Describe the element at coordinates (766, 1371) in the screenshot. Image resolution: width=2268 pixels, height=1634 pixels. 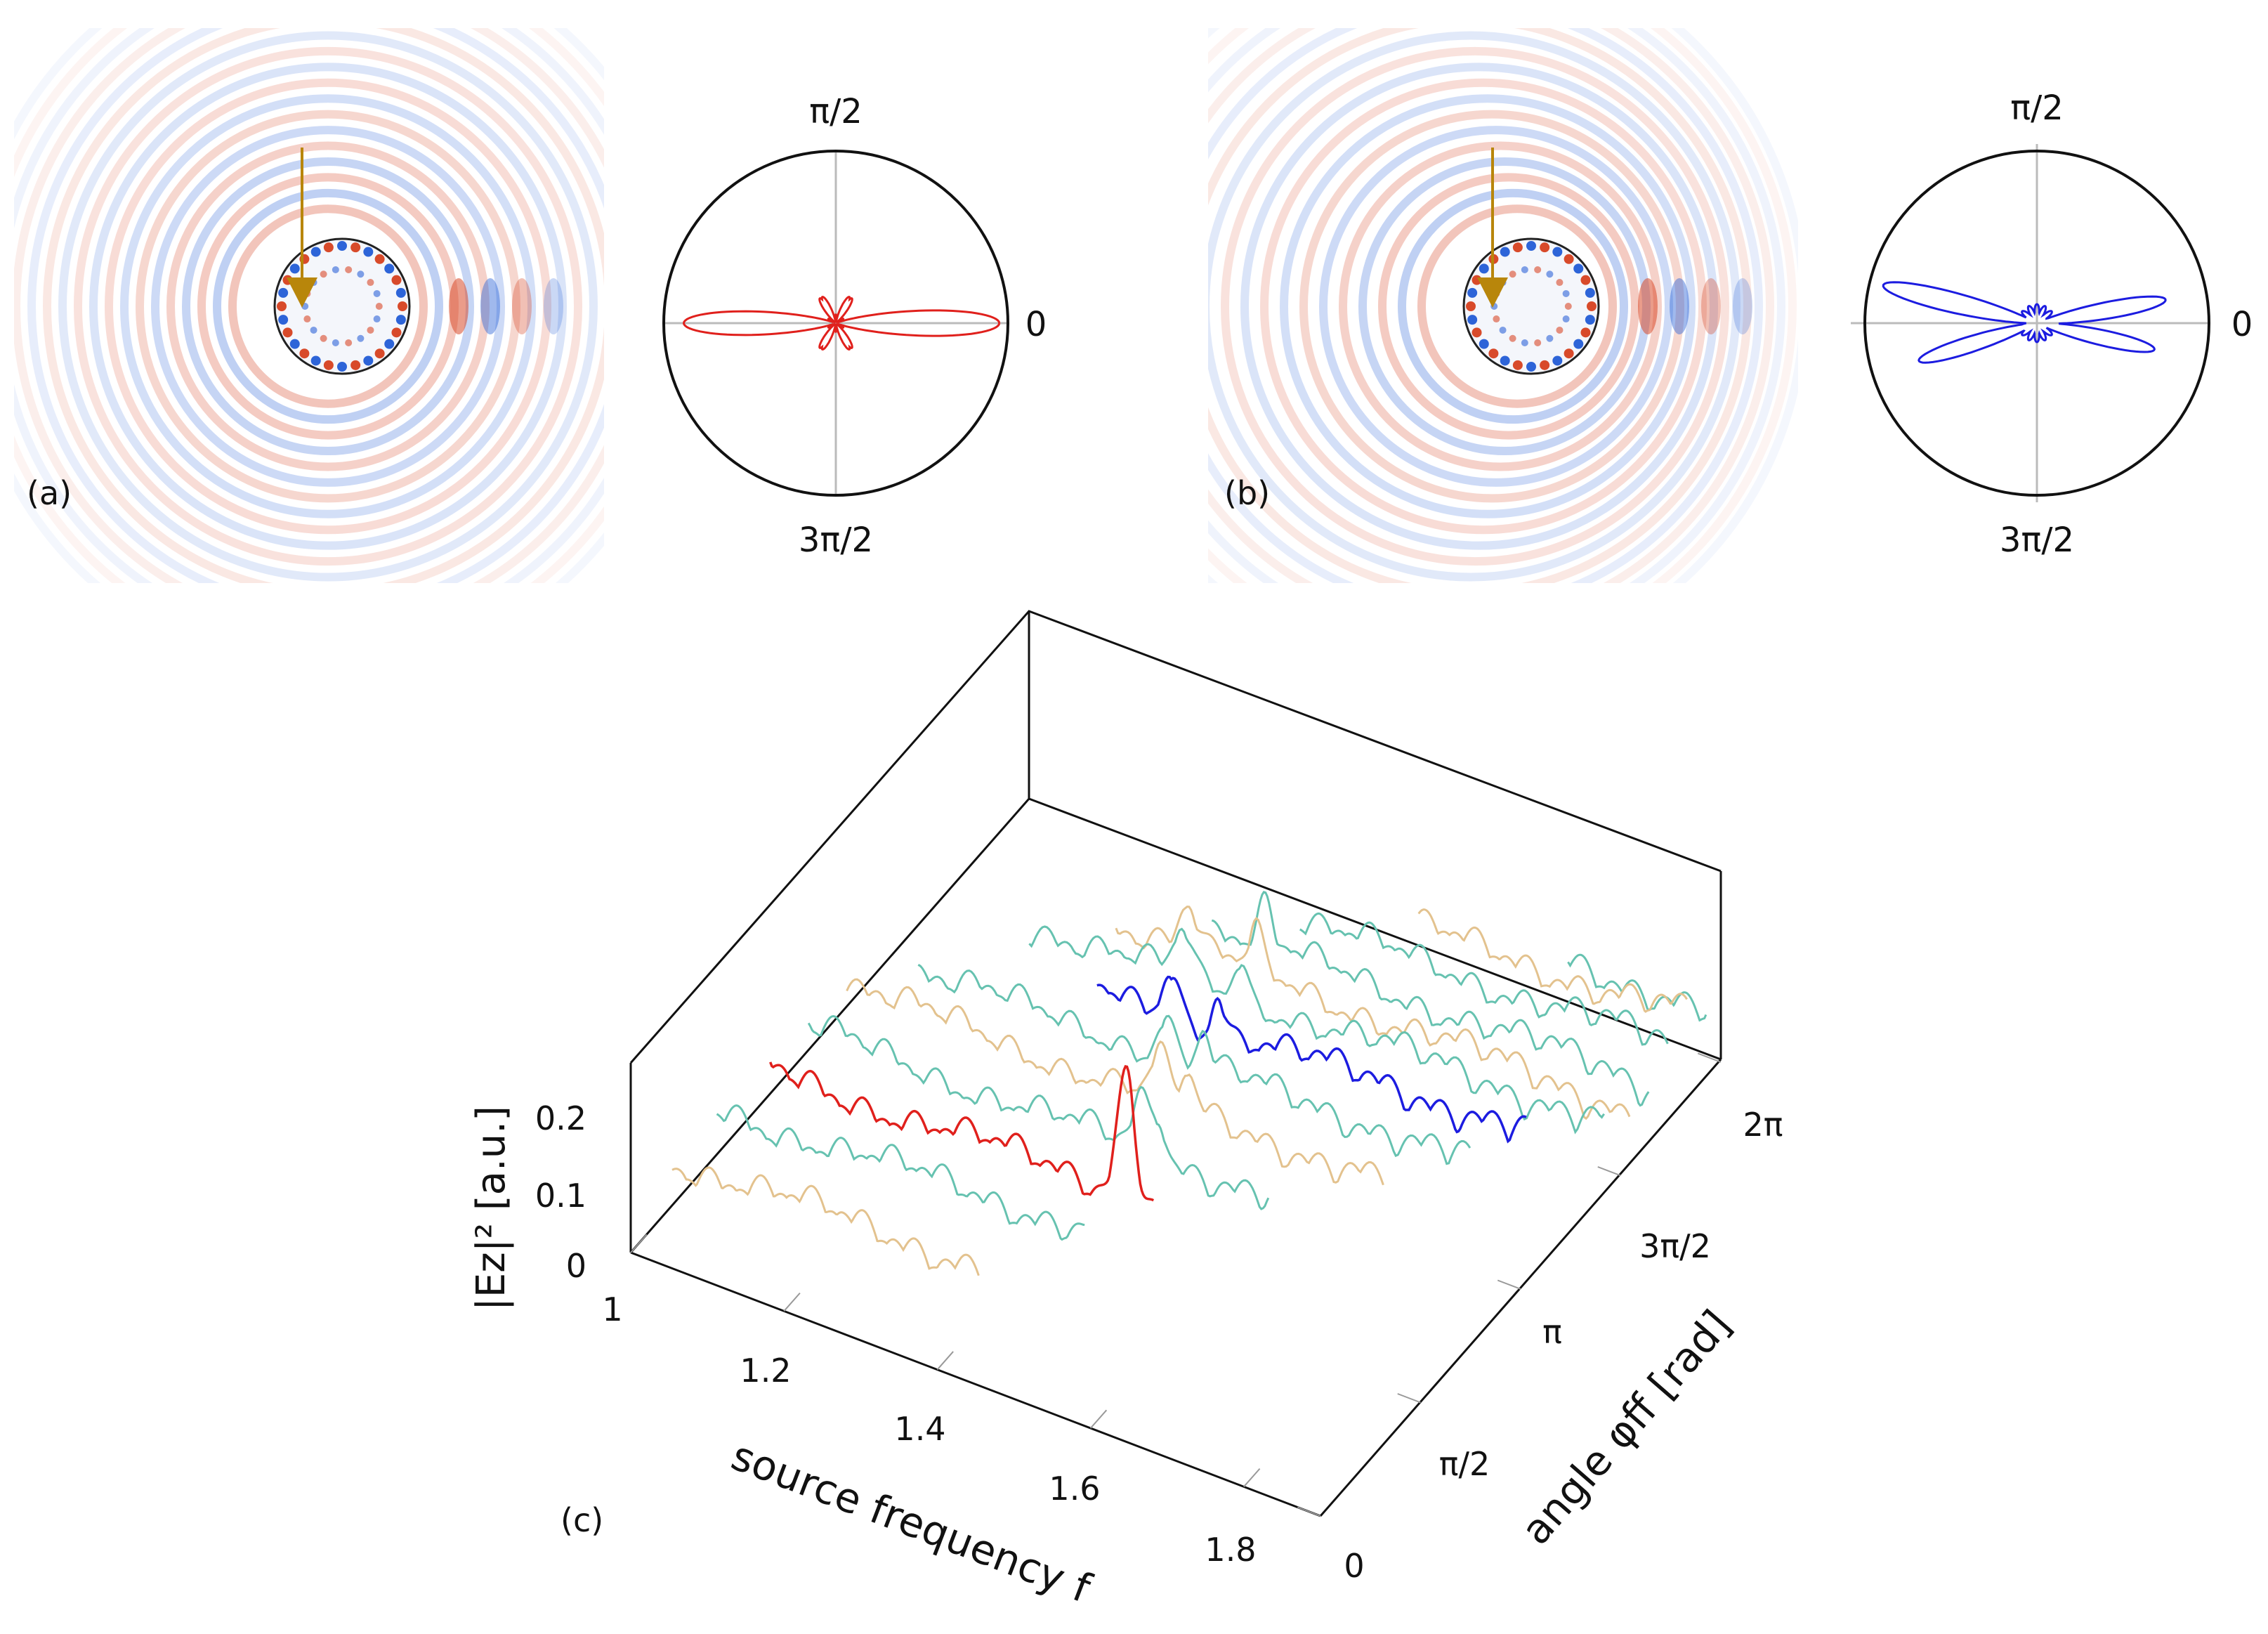
I see `x-tick-1.2: 1.2` at that location.